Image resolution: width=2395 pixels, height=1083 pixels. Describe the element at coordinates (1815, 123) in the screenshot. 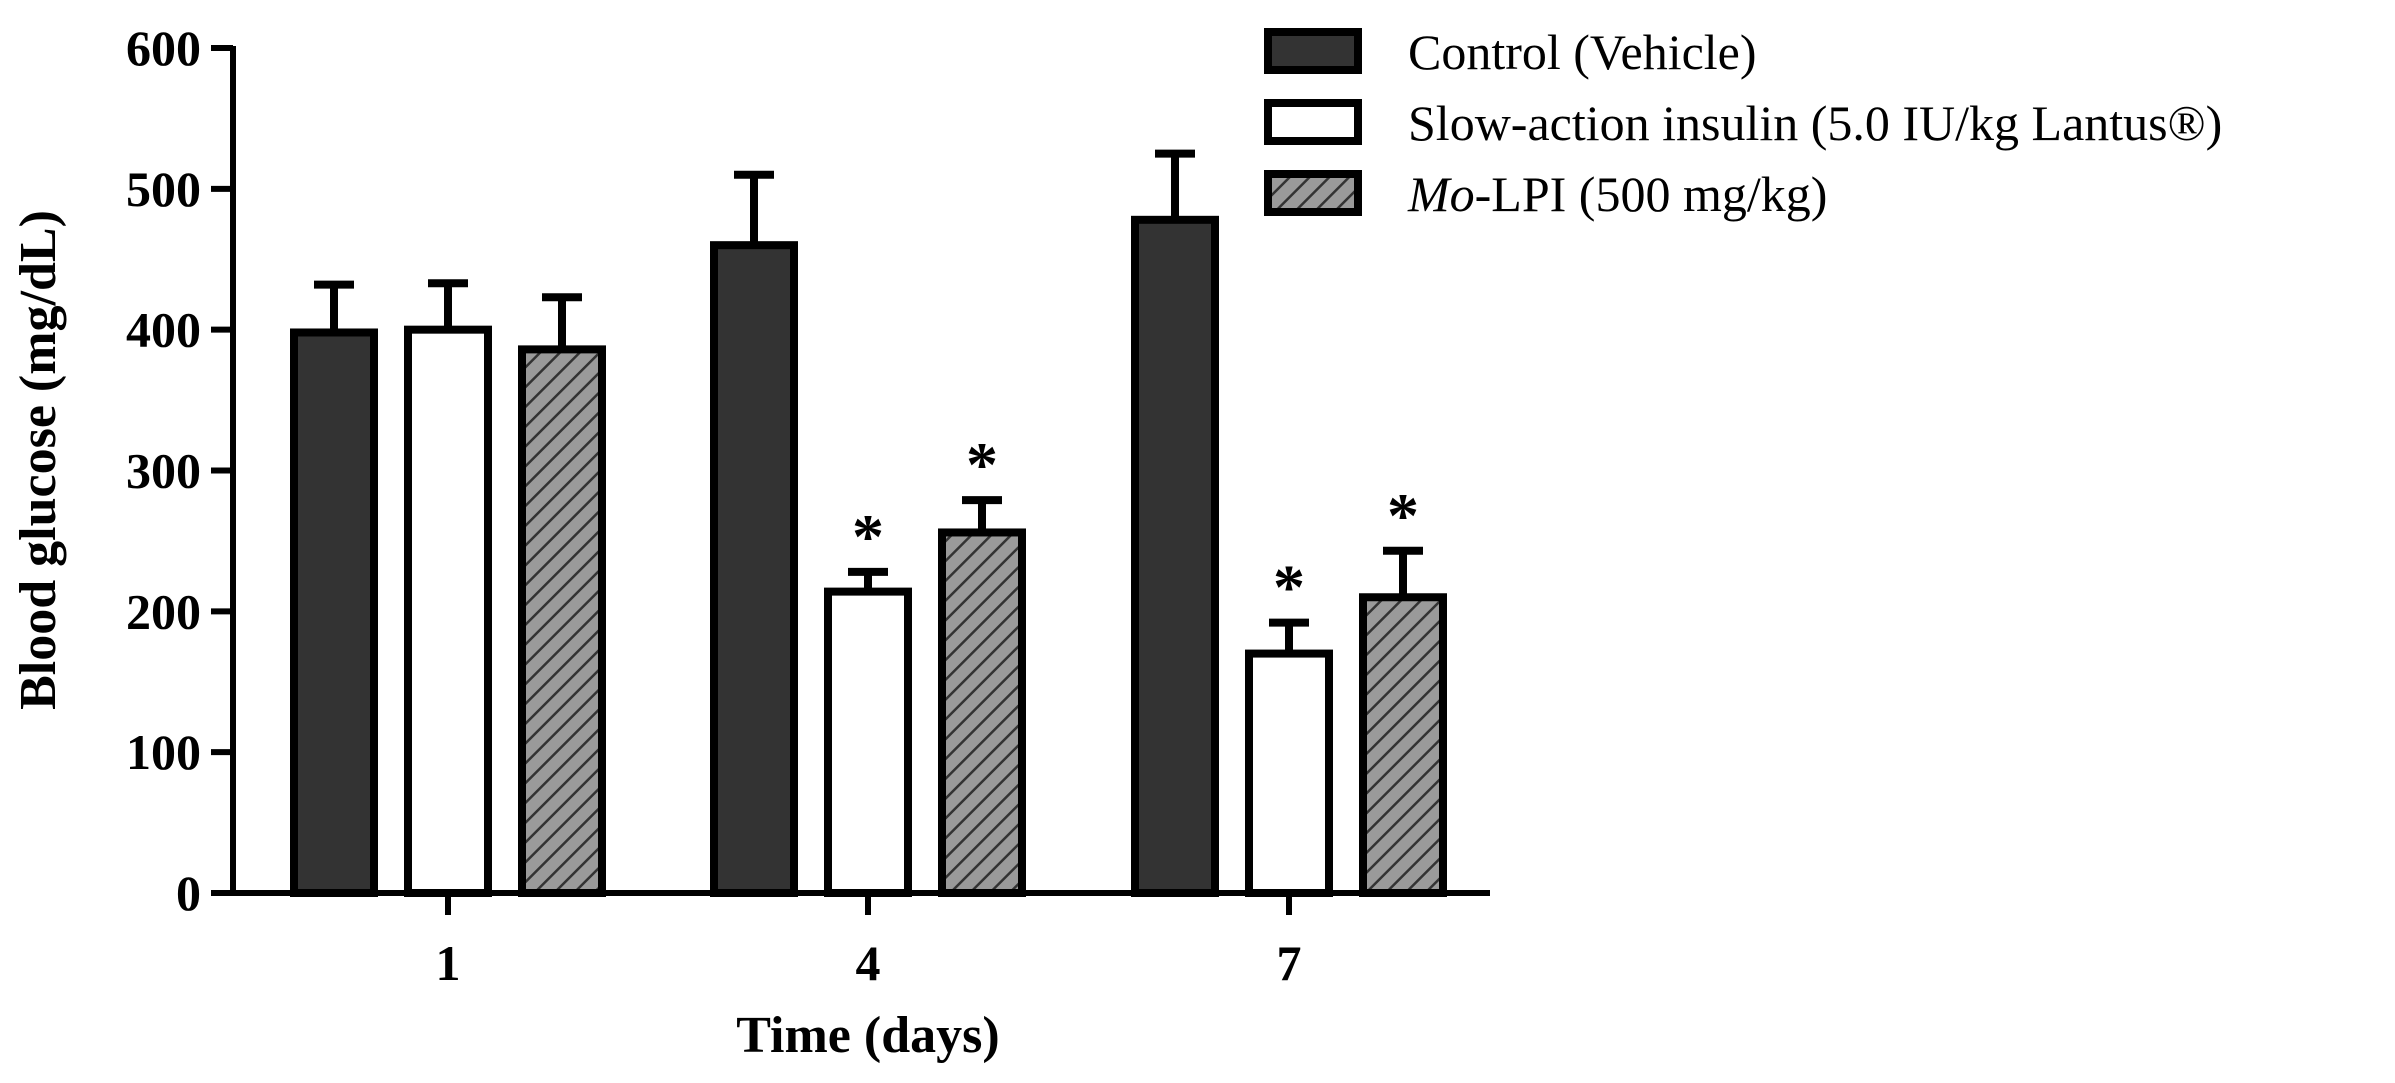

I see `legend-label: Slow-action insulin (5.0 IU/kg Lantus®)` at that location.